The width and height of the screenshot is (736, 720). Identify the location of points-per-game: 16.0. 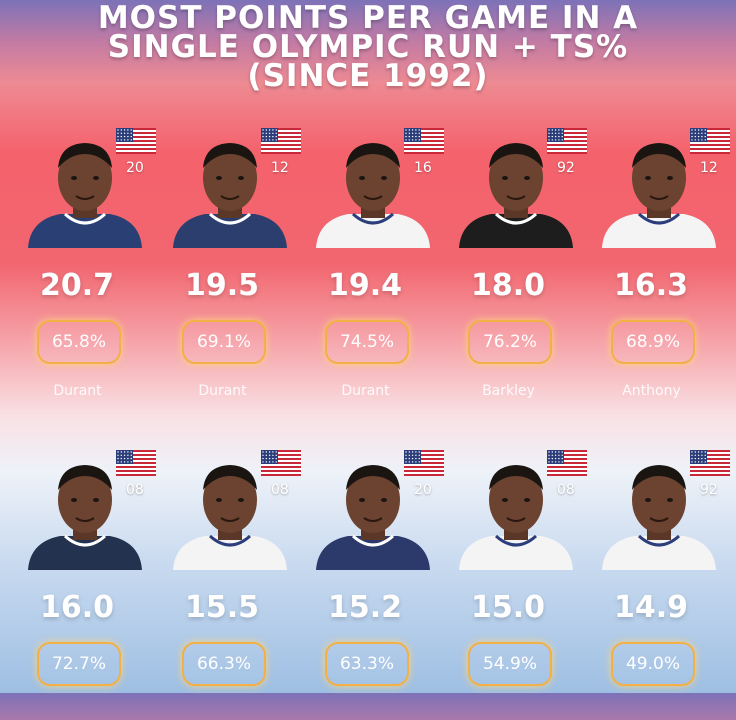
(77, 607).